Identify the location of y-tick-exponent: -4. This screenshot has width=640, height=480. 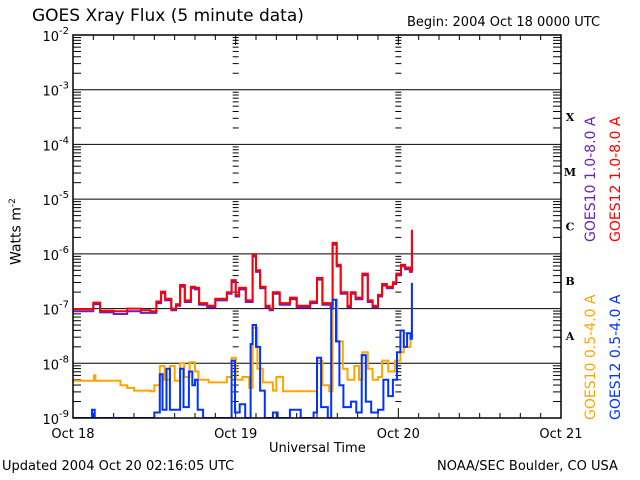
(64, 140).